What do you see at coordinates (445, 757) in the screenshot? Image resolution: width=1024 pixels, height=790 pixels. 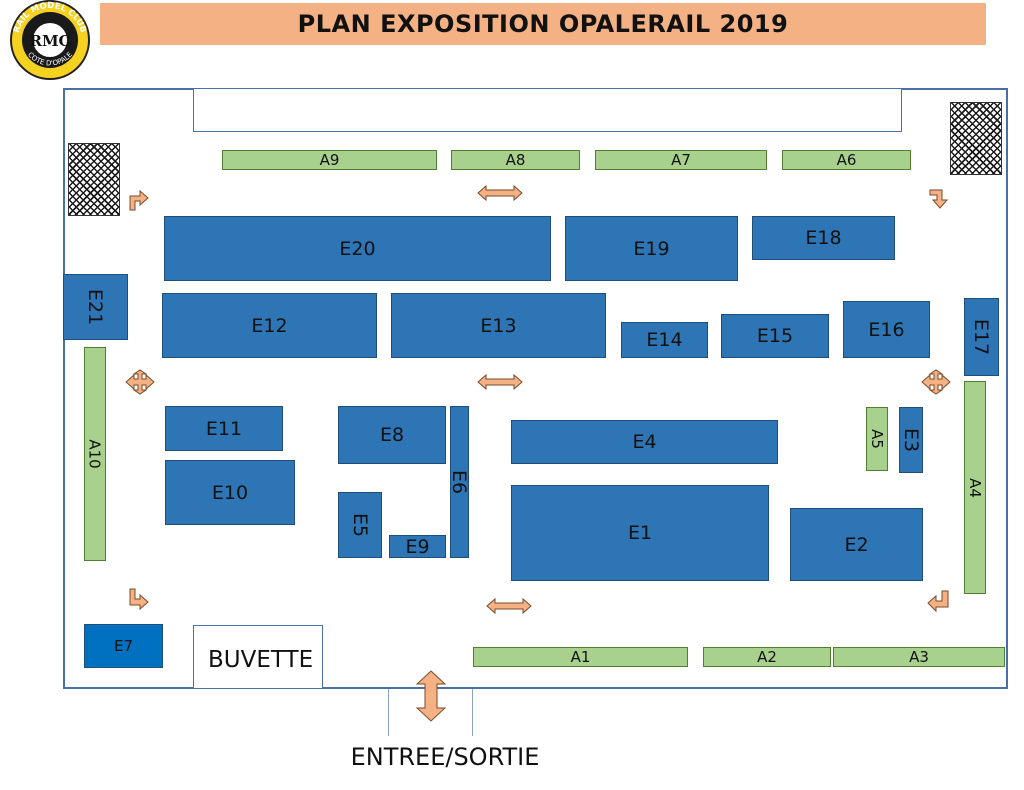 I see `entrance-label: ENTREE/SORTIE` at bounding box center [445, 757].